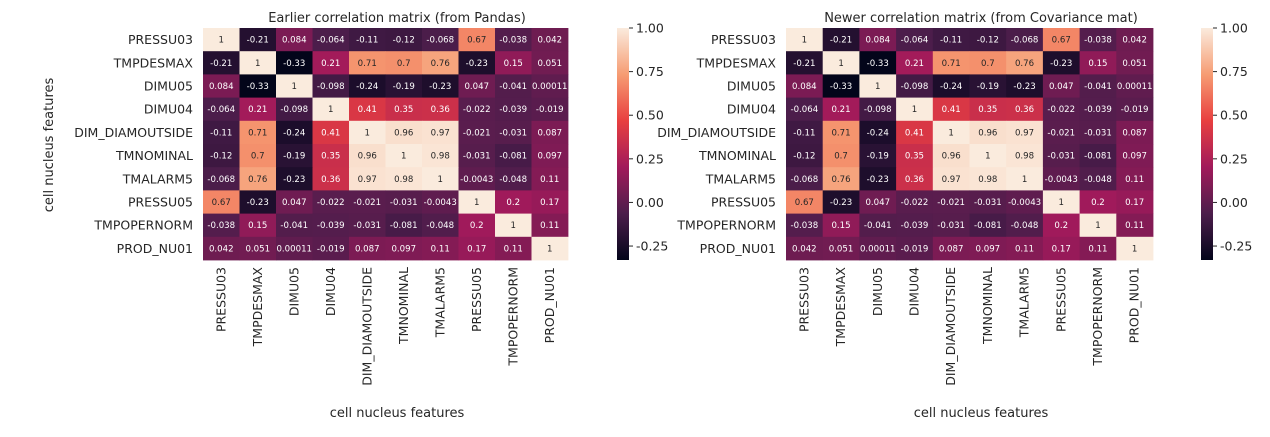  I want to click on left-cell-value-label: 0.047, so click(476, 87).